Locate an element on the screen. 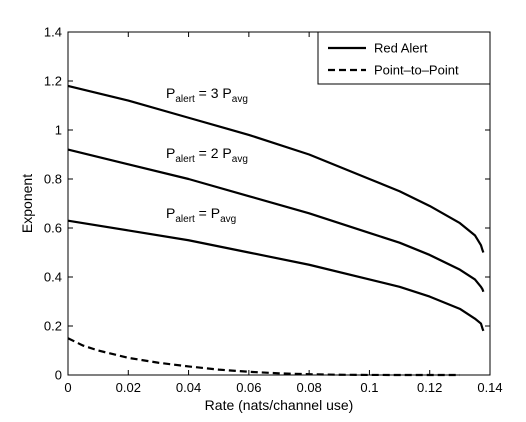 The width and height of the screenshot is (526, 422). annotation-mid: = P is located at coordinates (207, 213).